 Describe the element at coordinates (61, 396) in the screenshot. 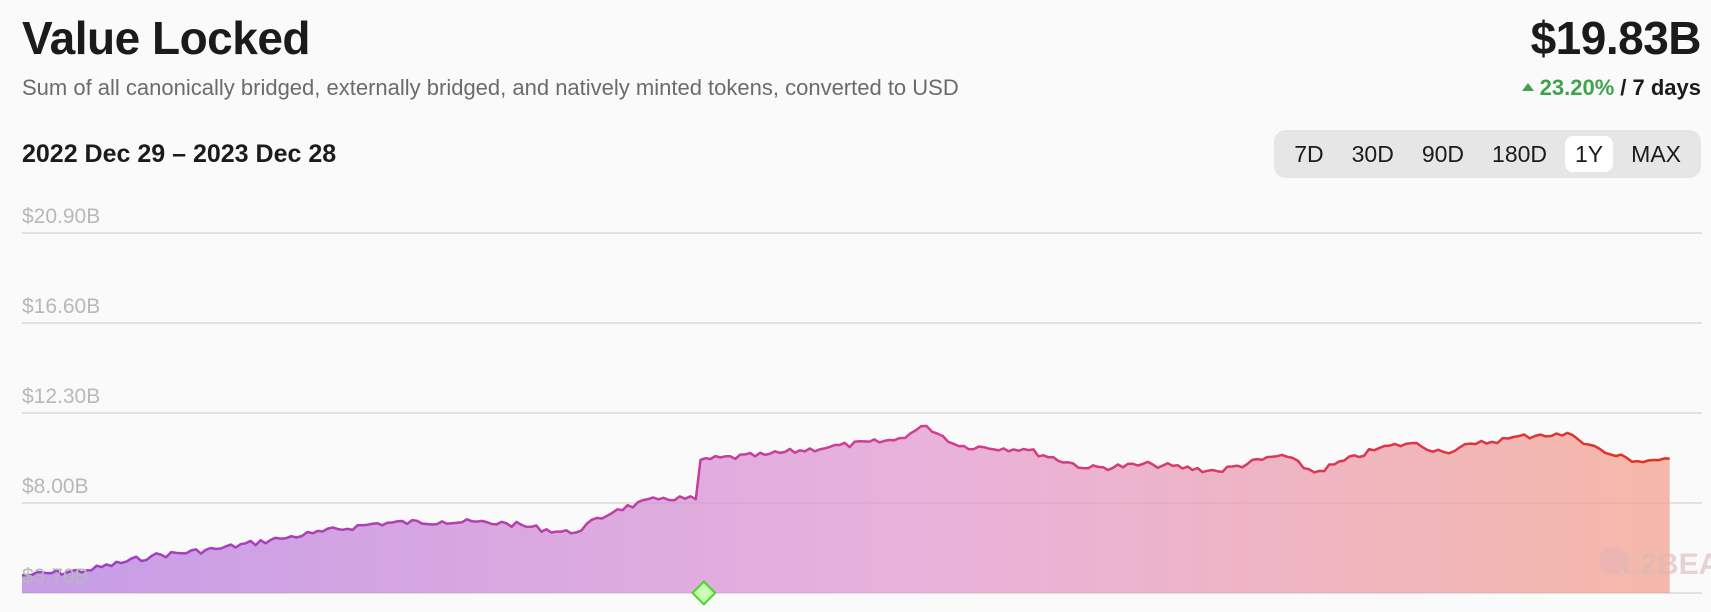

I see `y-tick-label: $12.30B` at that location.